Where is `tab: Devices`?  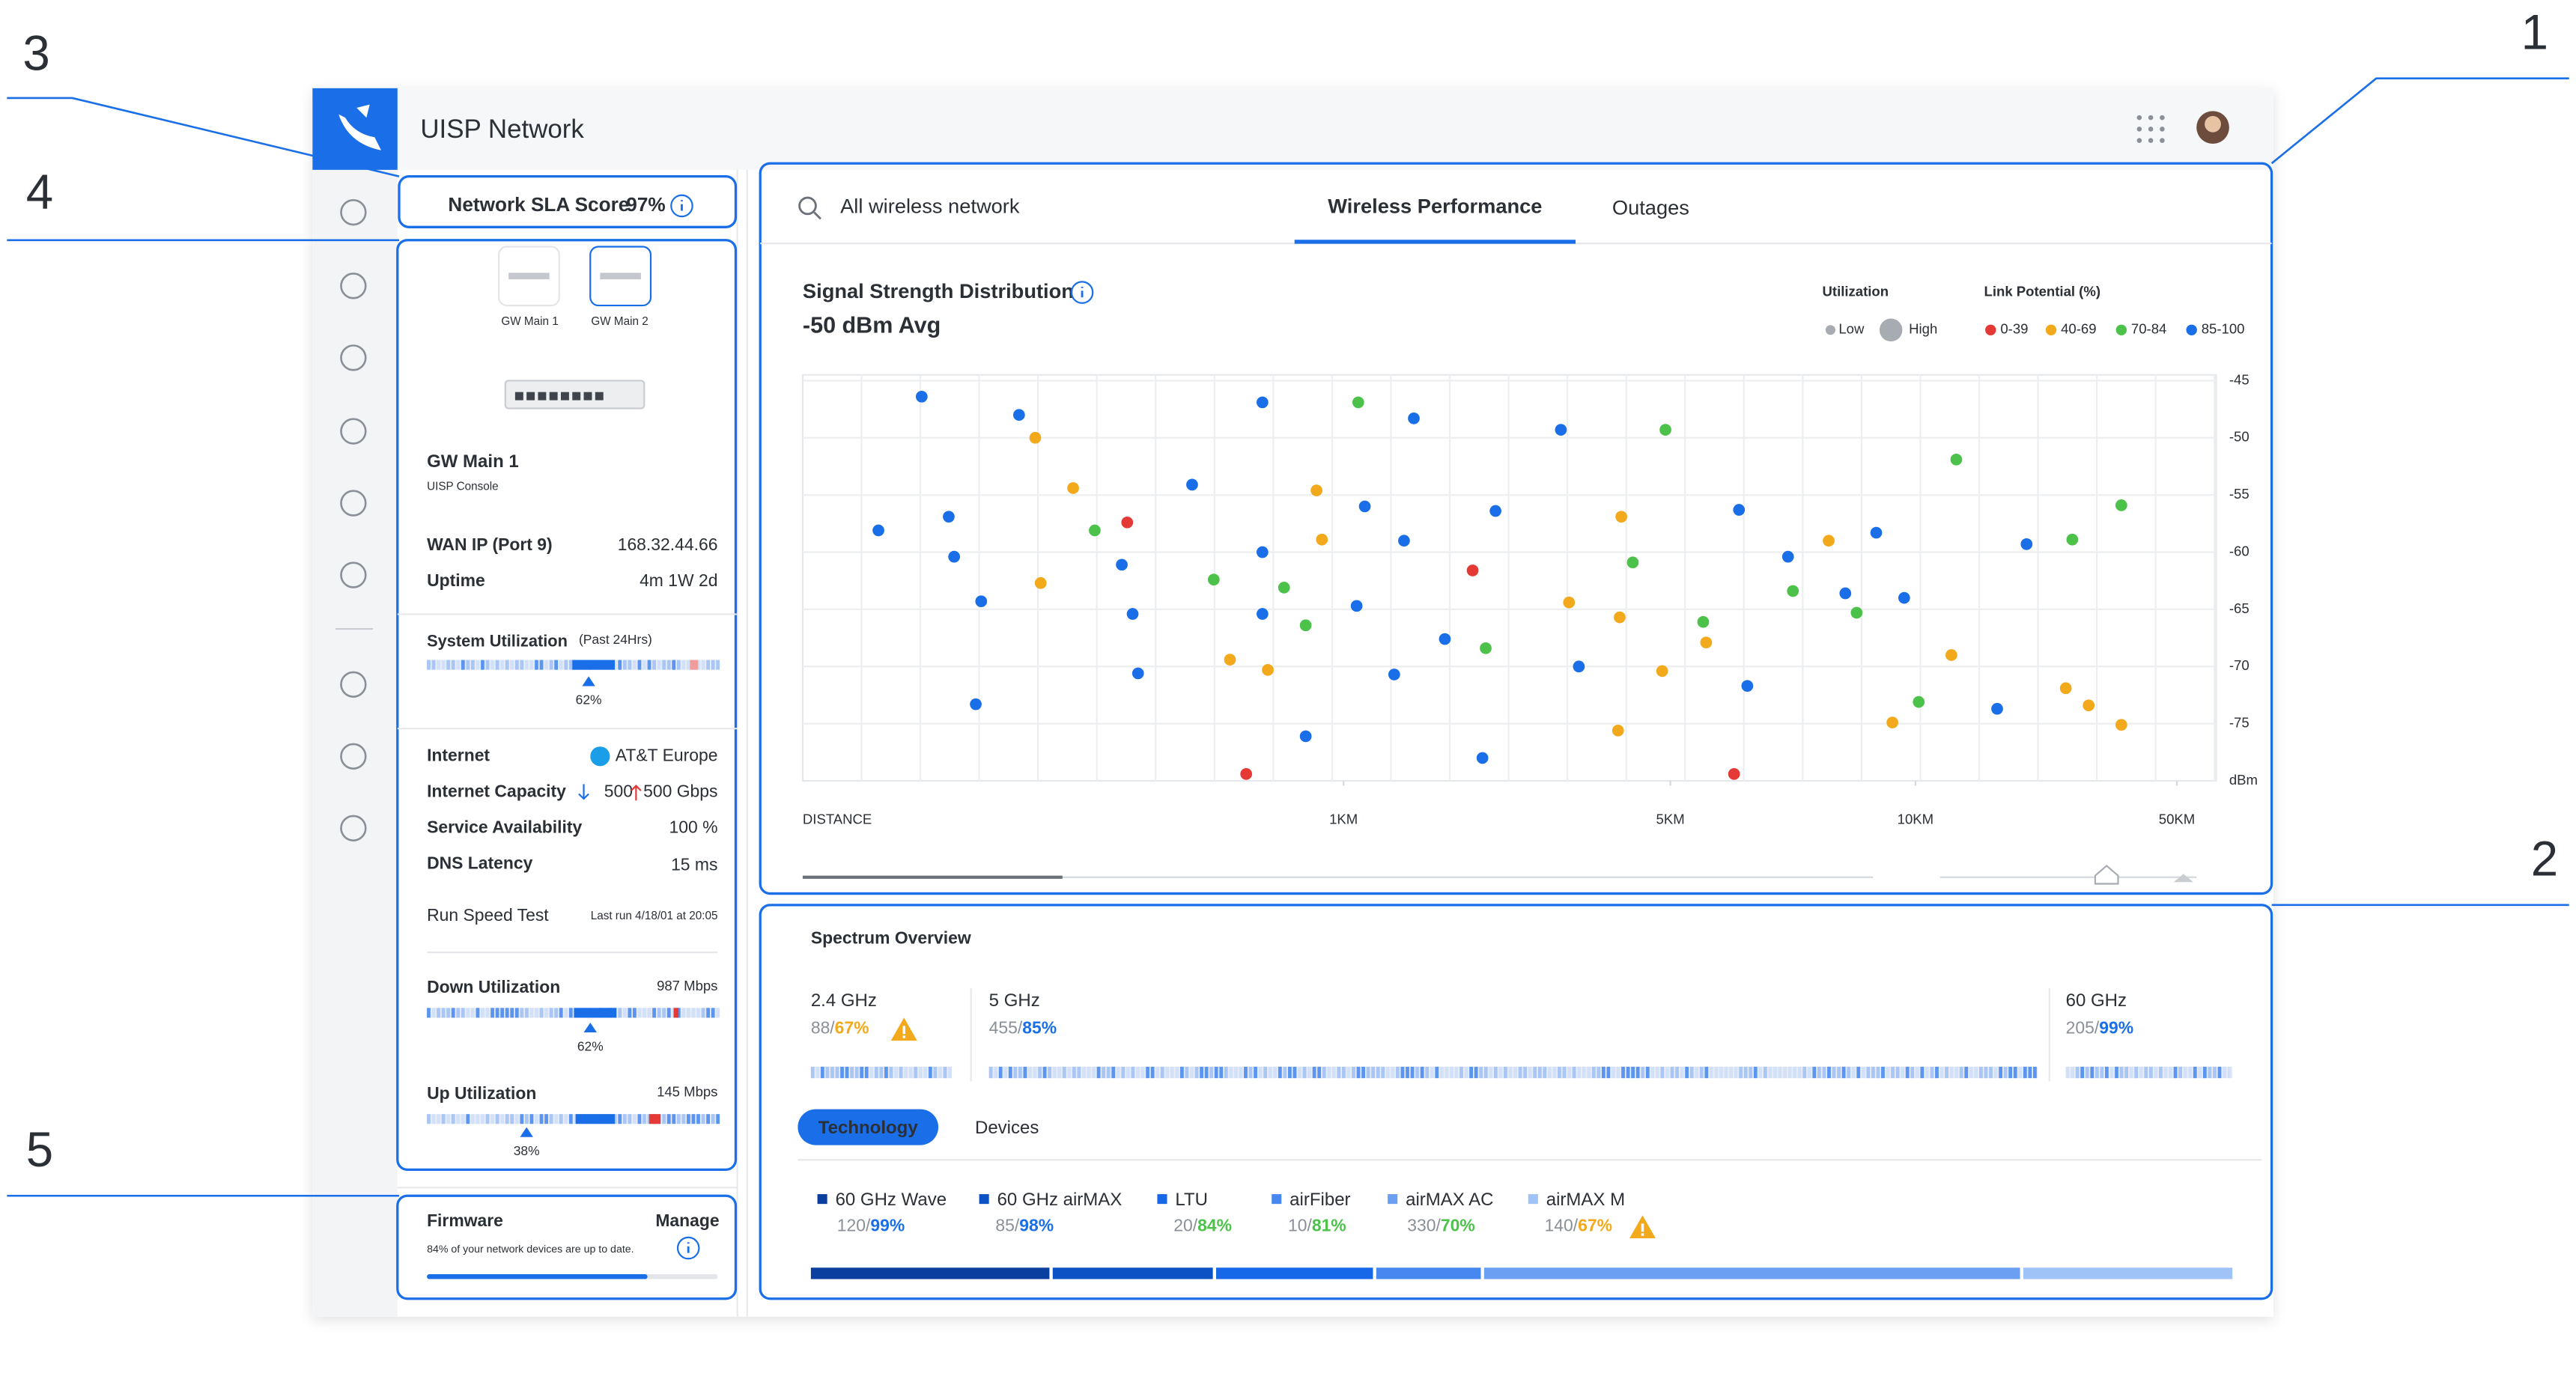
tab: Devices is located at coordinates (1007, 1128).